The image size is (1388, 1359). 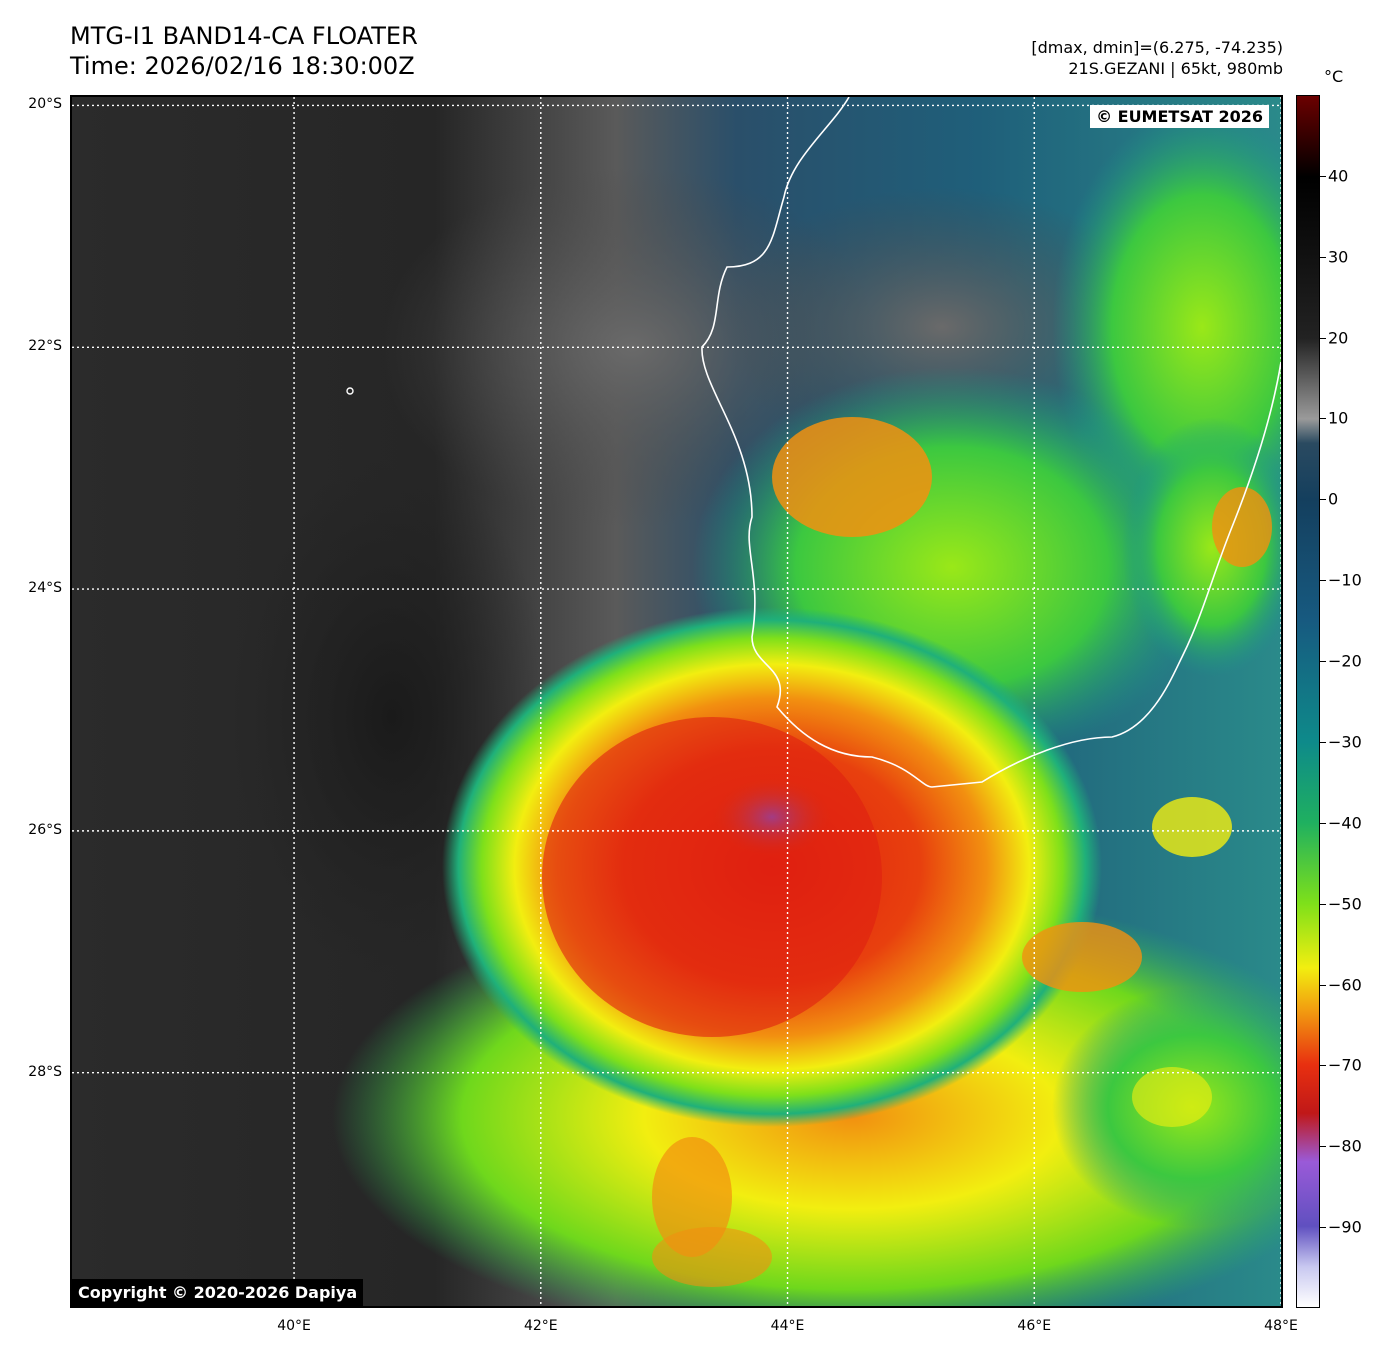 What do you see at coordinates (1345, 823) in the screenshot?
I see `colorbar-tick-label: −40` at bounding box center [1345, 823].